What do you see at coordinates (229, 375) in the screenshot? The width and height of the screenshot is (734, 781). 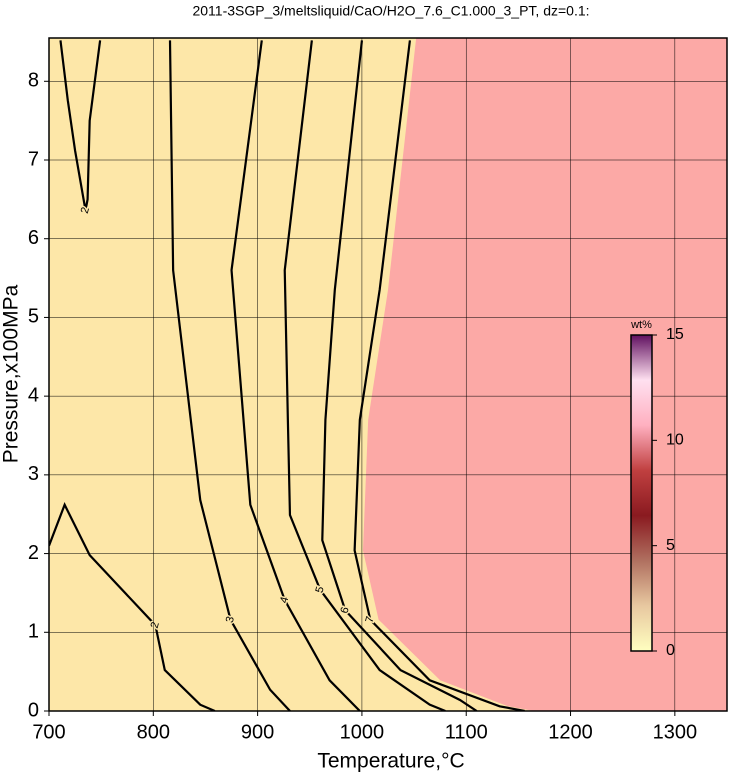 I see `contour-line` at bounding box center [229, 375].